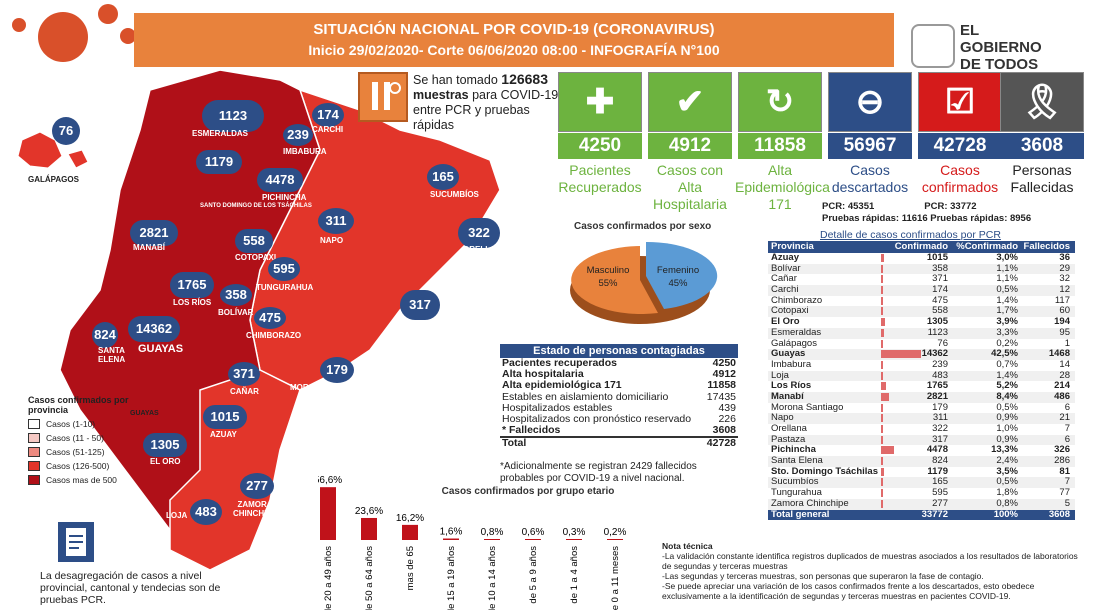  I want to click on seal-icon, so click(933, 46).